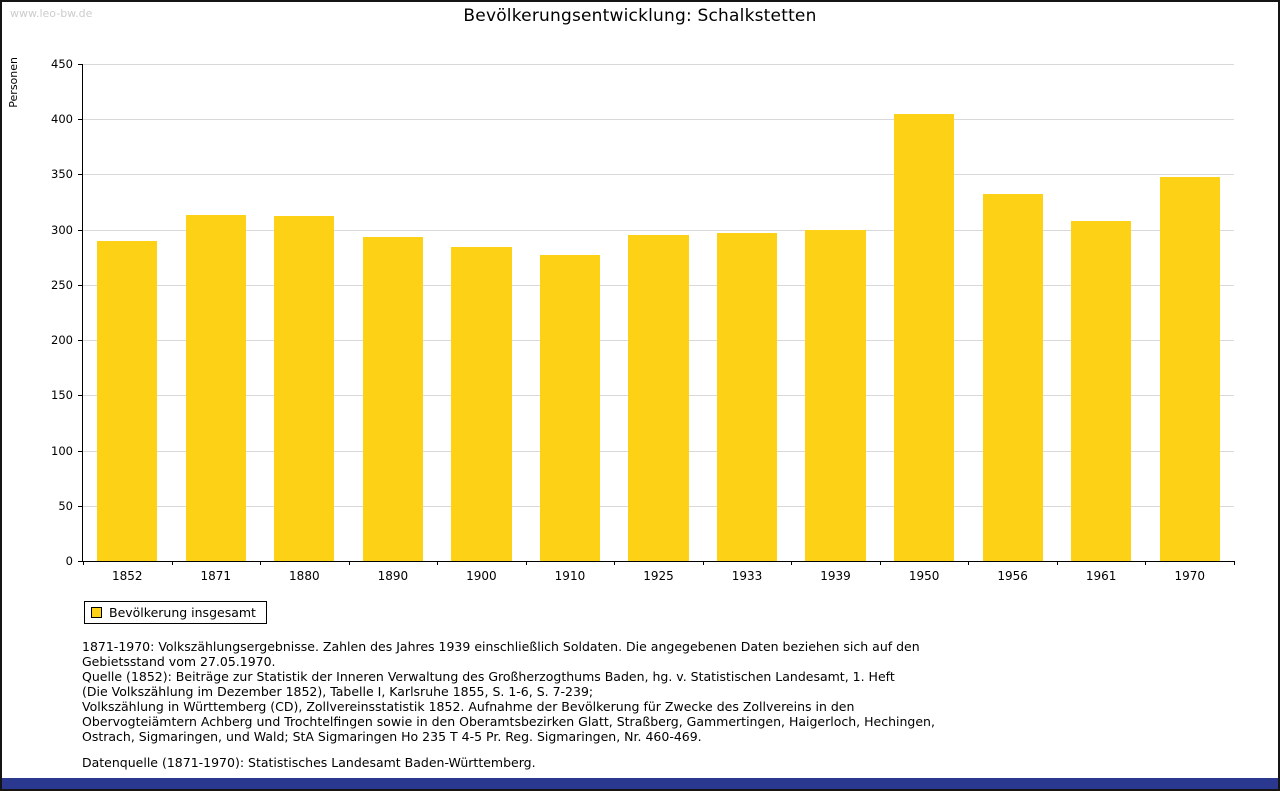  What do you see at coordinates (835, 395) in the screenshot?
I see `bar-1939` at bounding box center [835, 395].